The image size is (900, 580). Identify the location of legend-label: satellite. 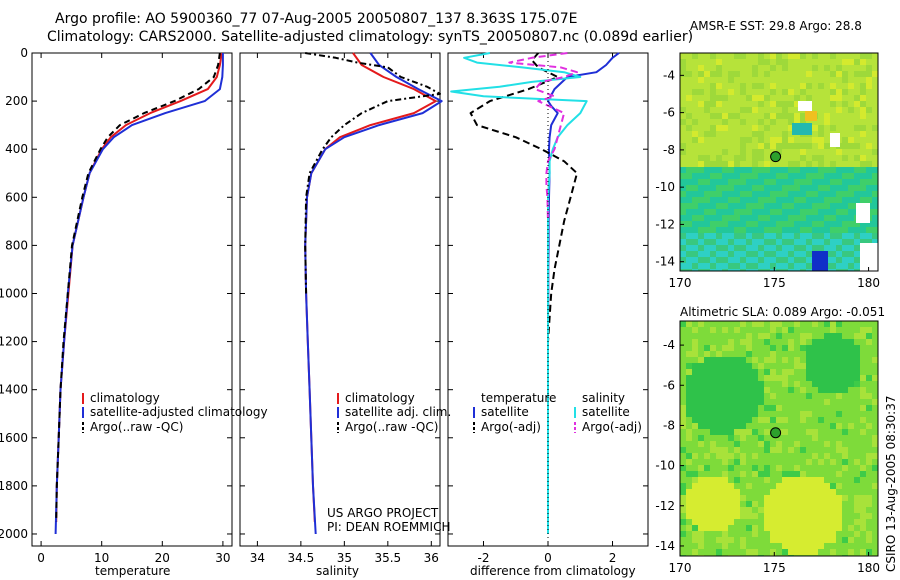
(606, 412).